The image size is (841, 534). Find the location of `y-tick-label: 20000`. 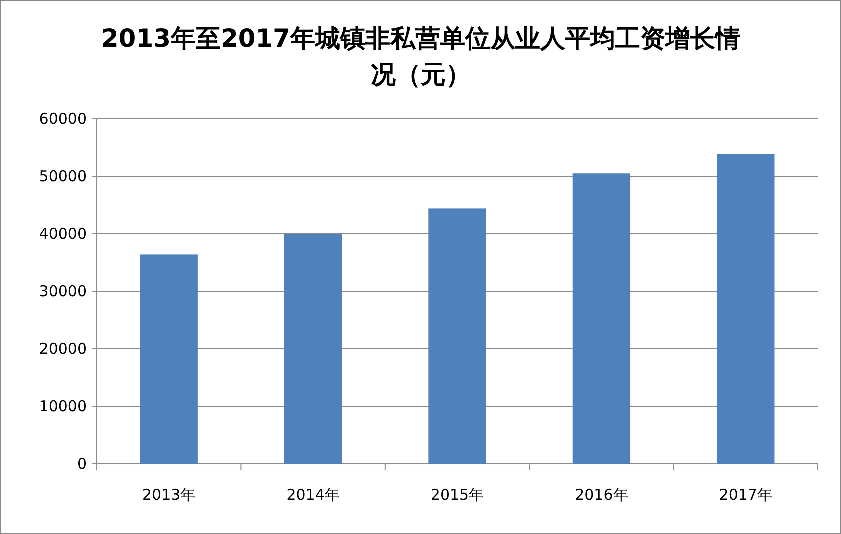

y-tick-label: 20000 is located at coordinates (63, 349).